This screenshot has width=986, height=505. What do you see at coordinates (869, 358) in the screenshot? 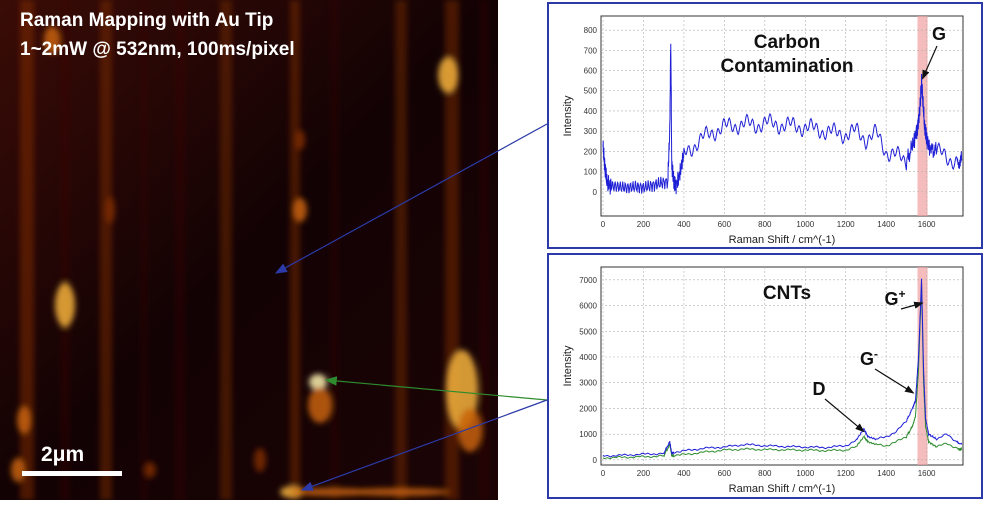
I see `peak-label-g-minus: G-` at bounding box center [869, 358].